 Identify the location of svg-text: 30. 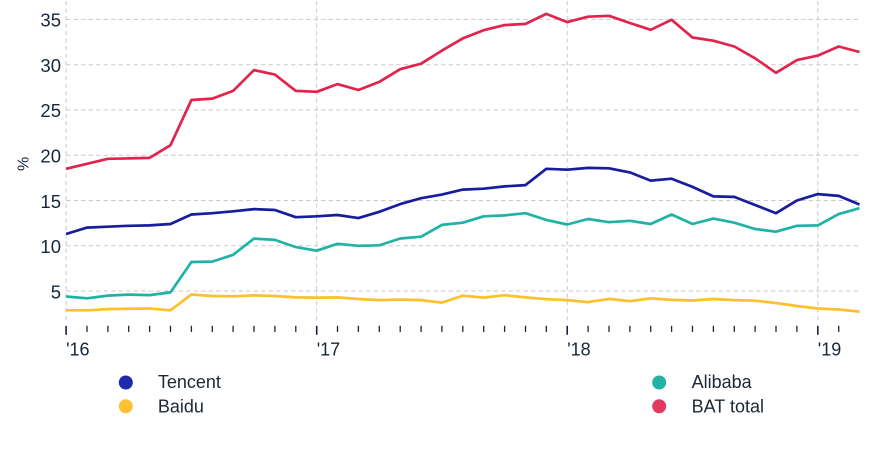
(50, 65).